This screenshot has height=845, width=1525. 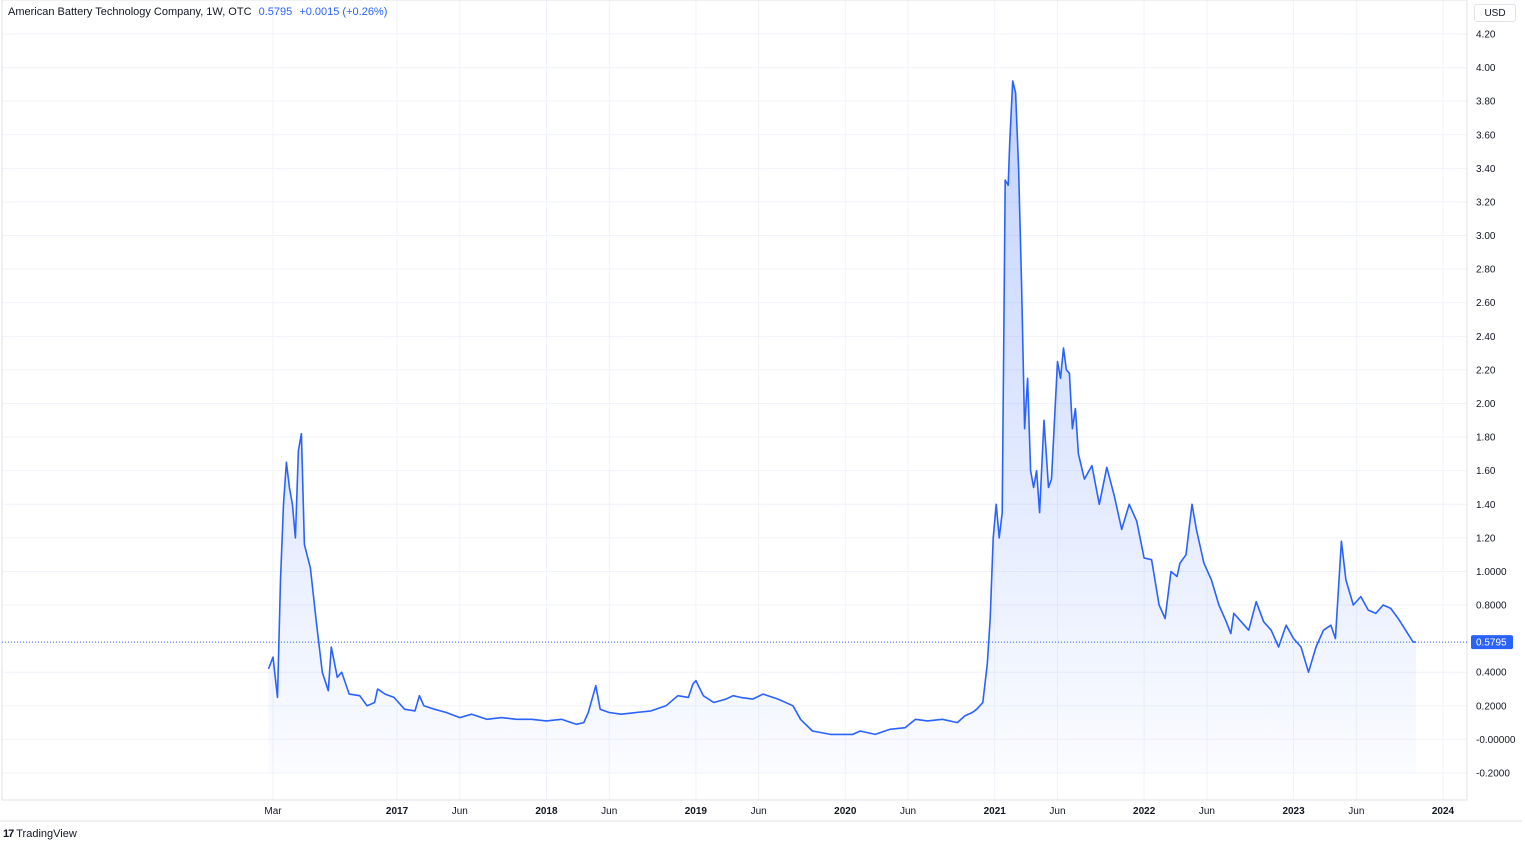 What do you see at coordinates (546, 811) in the screenshot?
I see `x-tick-label: 2018` at bounding box center [546, 811].